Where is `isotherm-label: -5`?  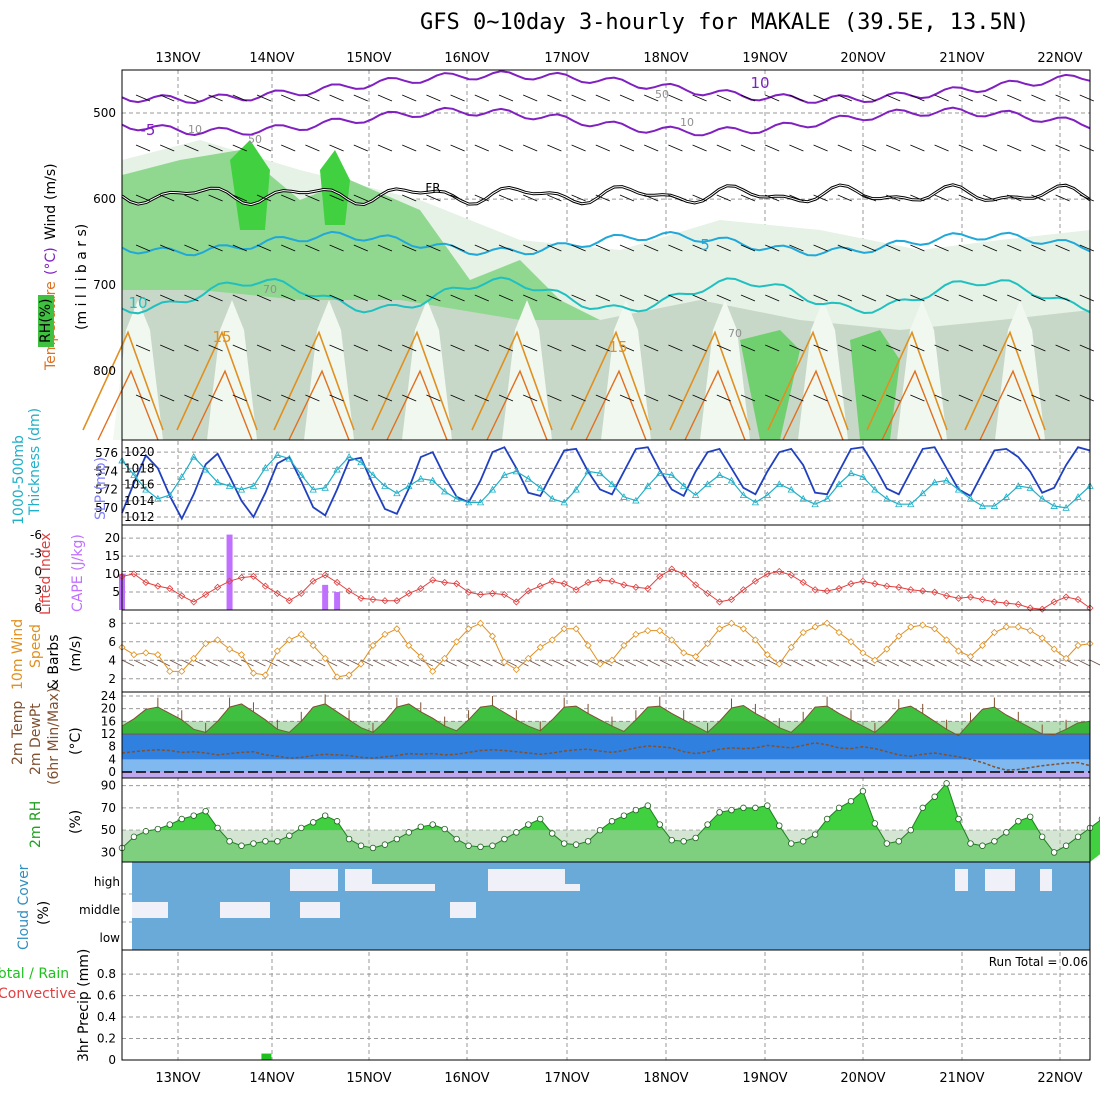 isotherm-label: -5 is located at coordinates (148, 130).